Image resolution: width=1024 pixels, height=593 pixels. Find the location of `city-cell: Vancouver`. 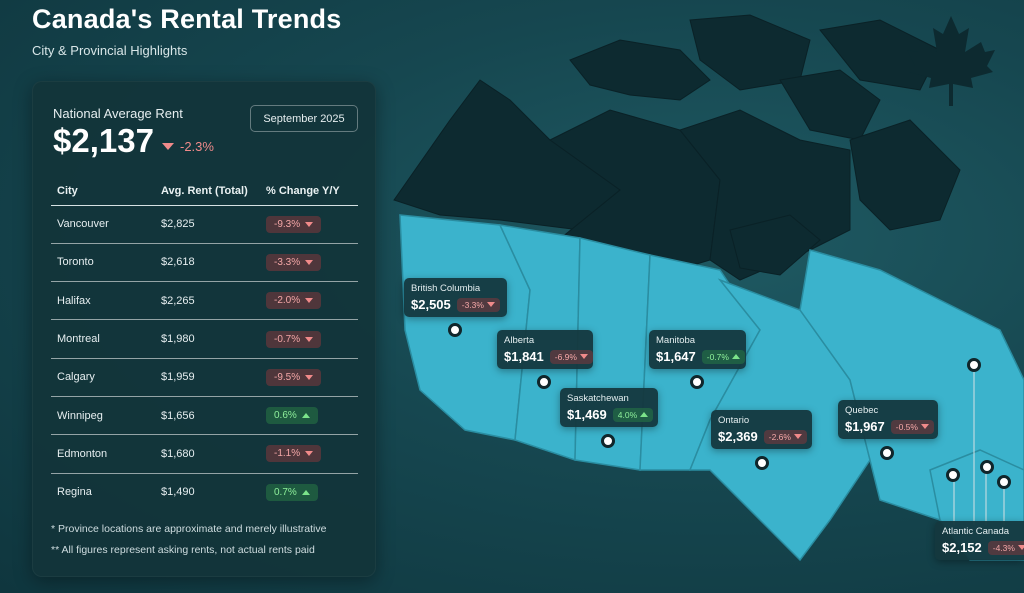

city-cell: Vancouver is located at coordinates (103, 224).